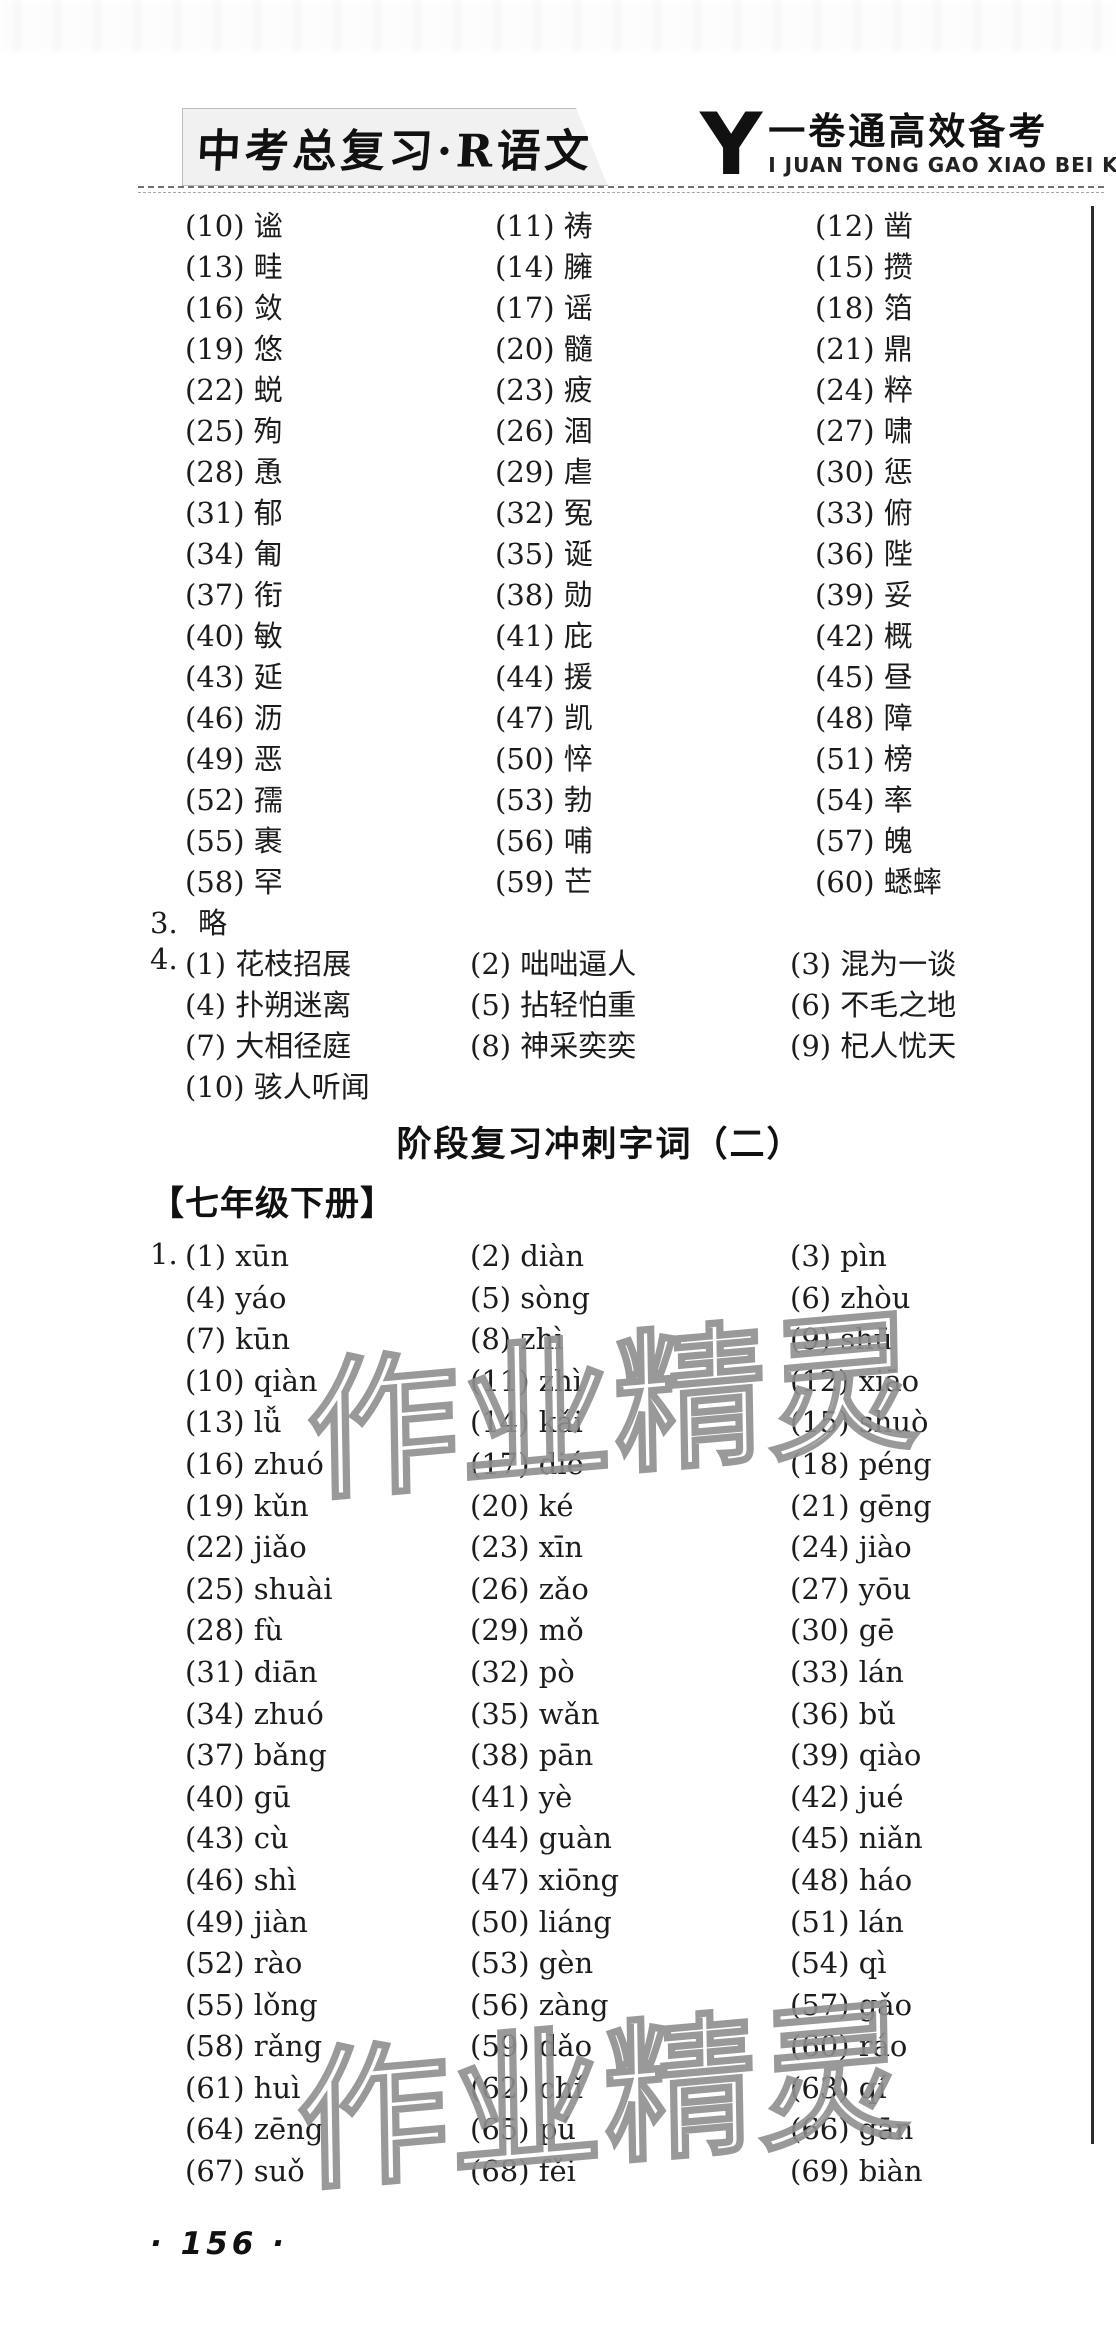  I want to click on answer-cell: (14) 臃, so click(544, 267).